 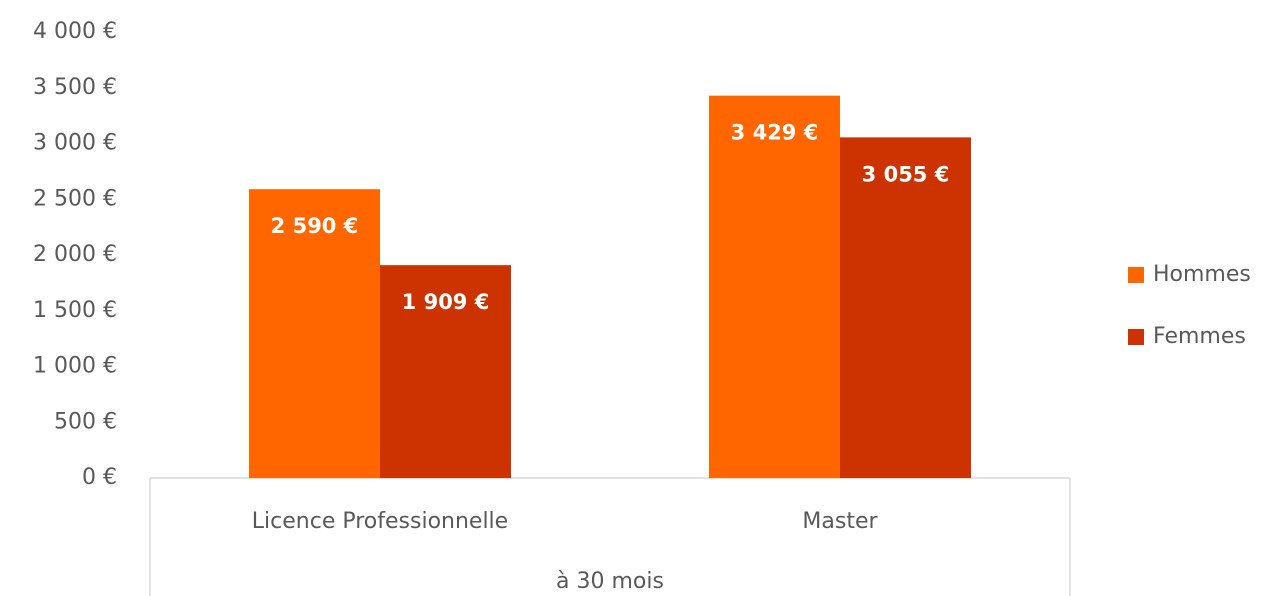 I want to click on x-tick-label: Master, so click(x=840, y=521).